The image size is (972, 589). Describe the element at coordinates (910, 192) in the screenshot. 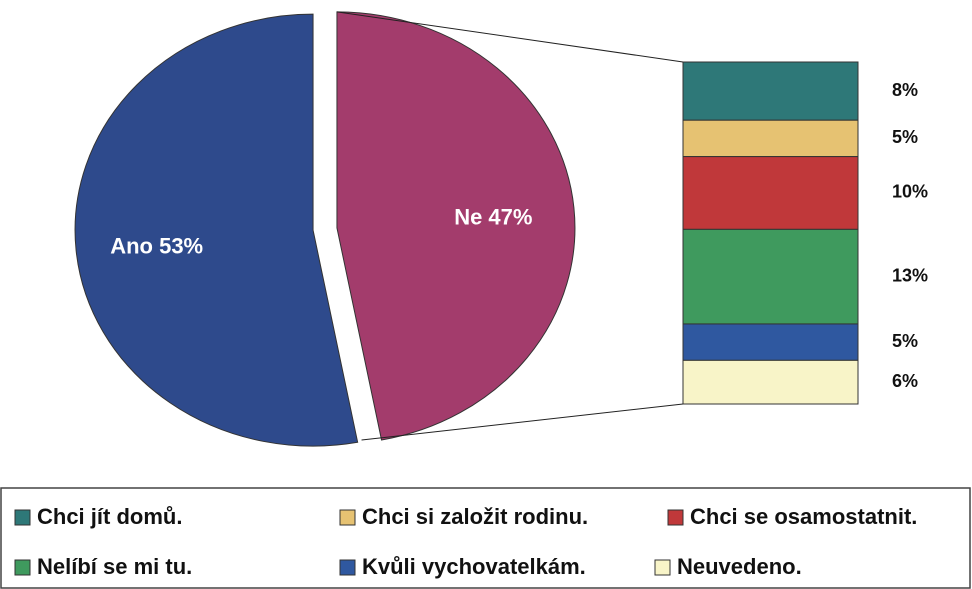

I see `segment-label: 10%` at that location.